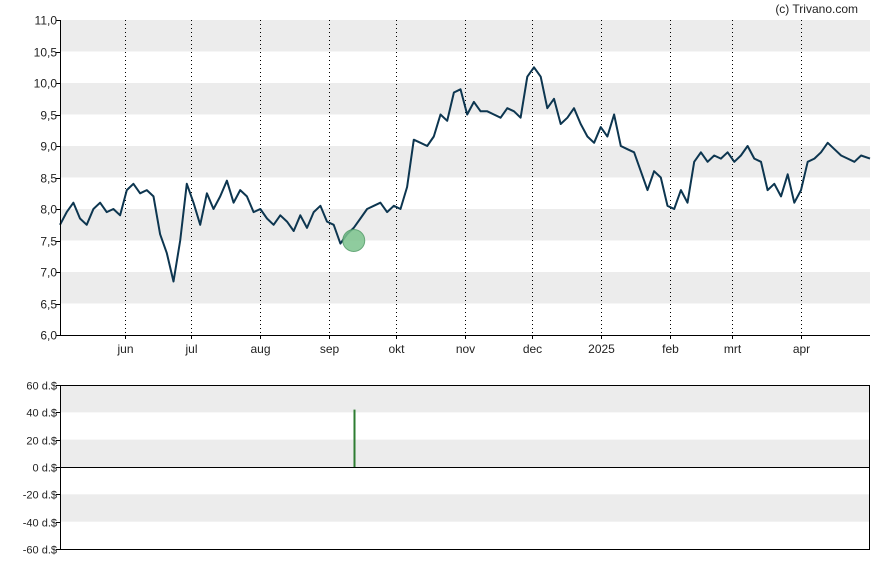  What do you see at coordinates (46, 84) in the screenshot?
I see `y-tick-label: 10,0` at bounding box center [46, 84].